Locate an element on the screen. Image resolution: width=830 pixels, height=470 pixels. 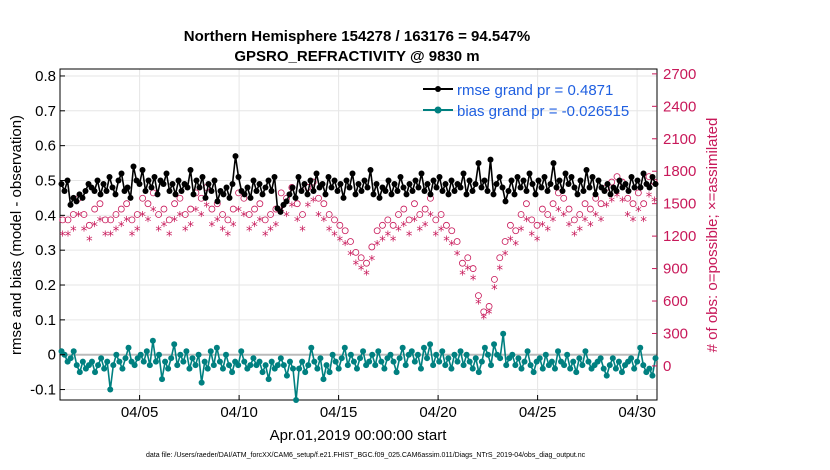
y-tick-label: 0.7 is located at coordinates (45, 111).